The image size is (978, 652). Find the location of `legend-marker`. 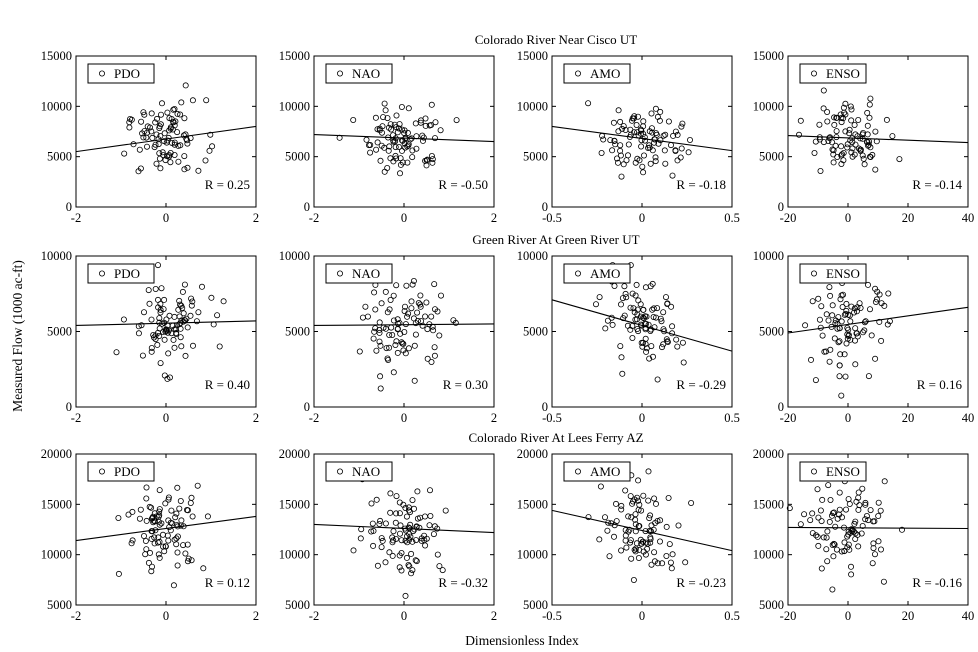

legend-marker is located at coordinates (814, 273).